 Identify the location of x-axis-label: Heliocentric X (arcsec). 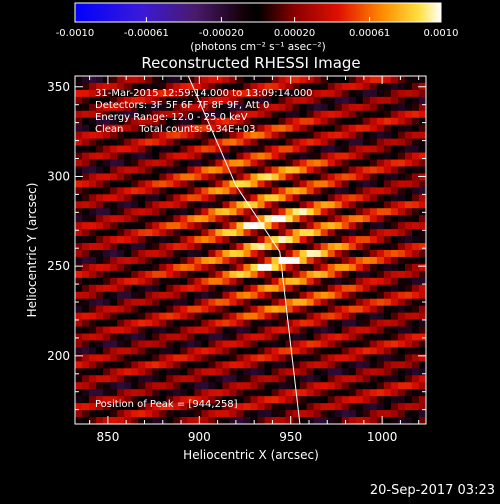
(251, 455).